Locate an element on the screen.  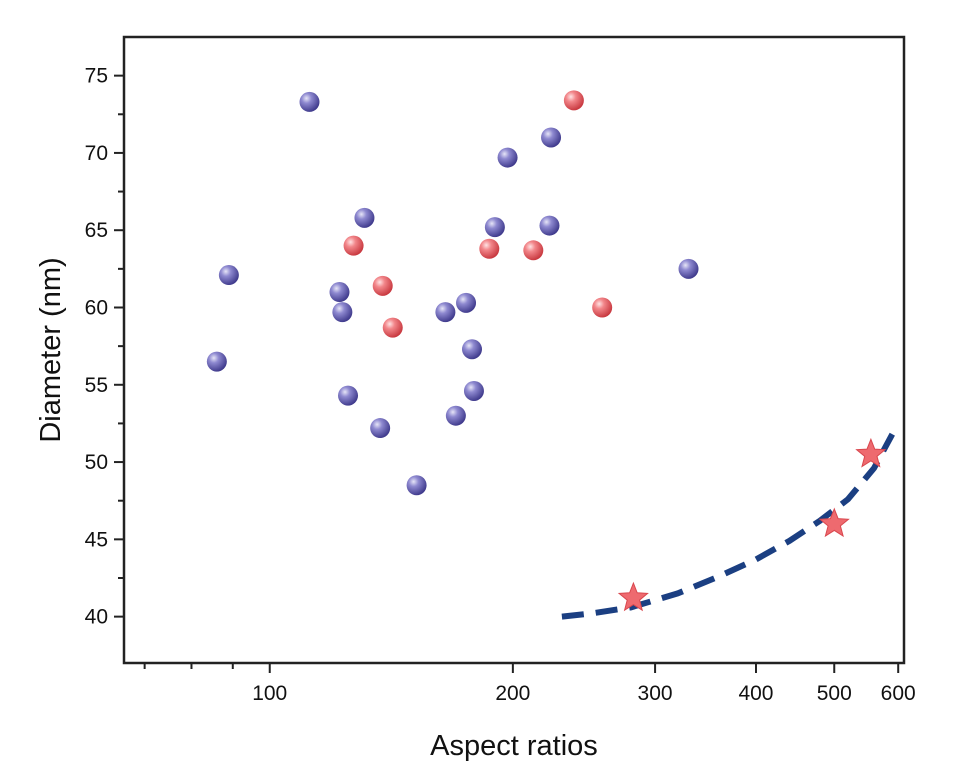
y-tick-label: 65 is located at coordinates (96, 230).